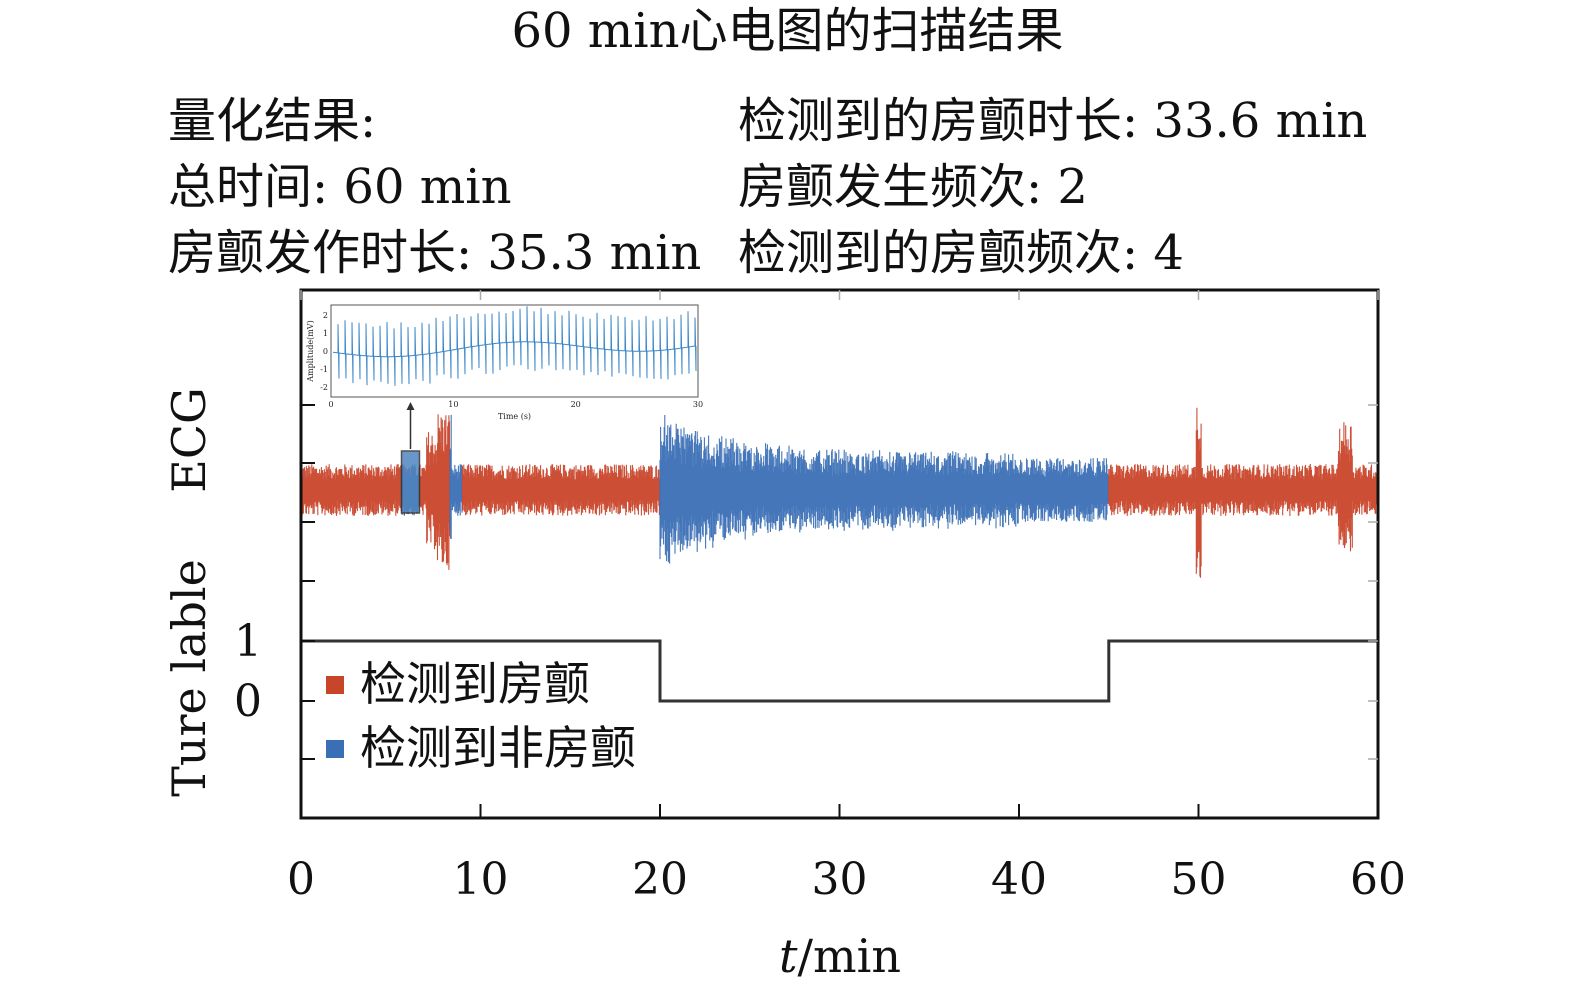  What do you see at coordinates (849, 956) in the screenshot?
I see `x-axis-title-unit: /min` at bounding box center [849, 956].